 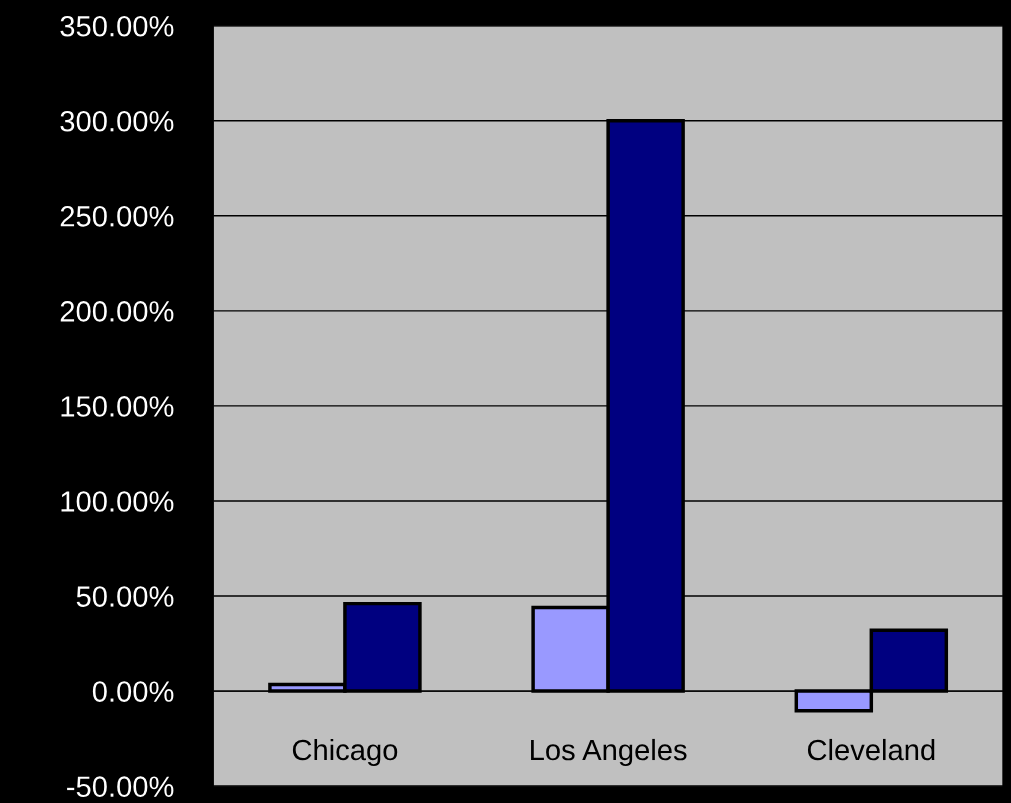 What do you see at coordinates (345, 752) in the screenshot?
I see `x-tick-label: Chicago` at bounding box center [345, 752].